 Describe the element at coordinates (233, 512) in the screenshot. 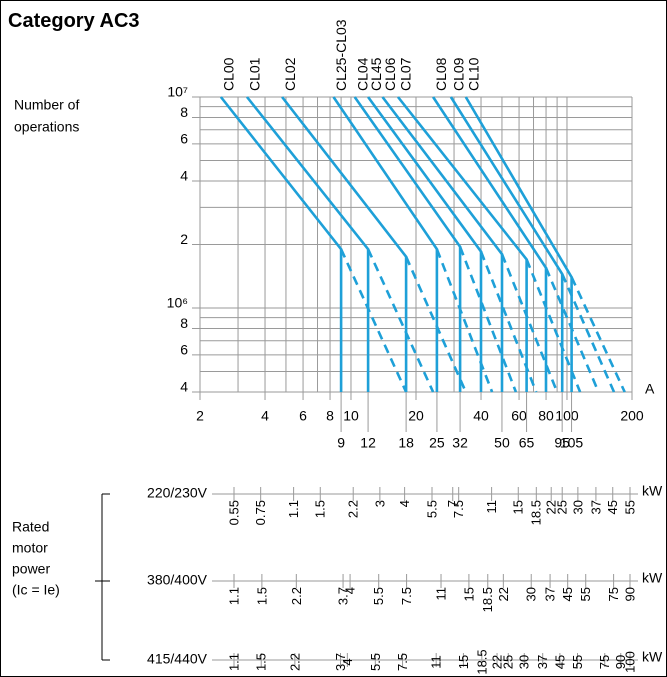

I see `power-value: 0.55` at that location.